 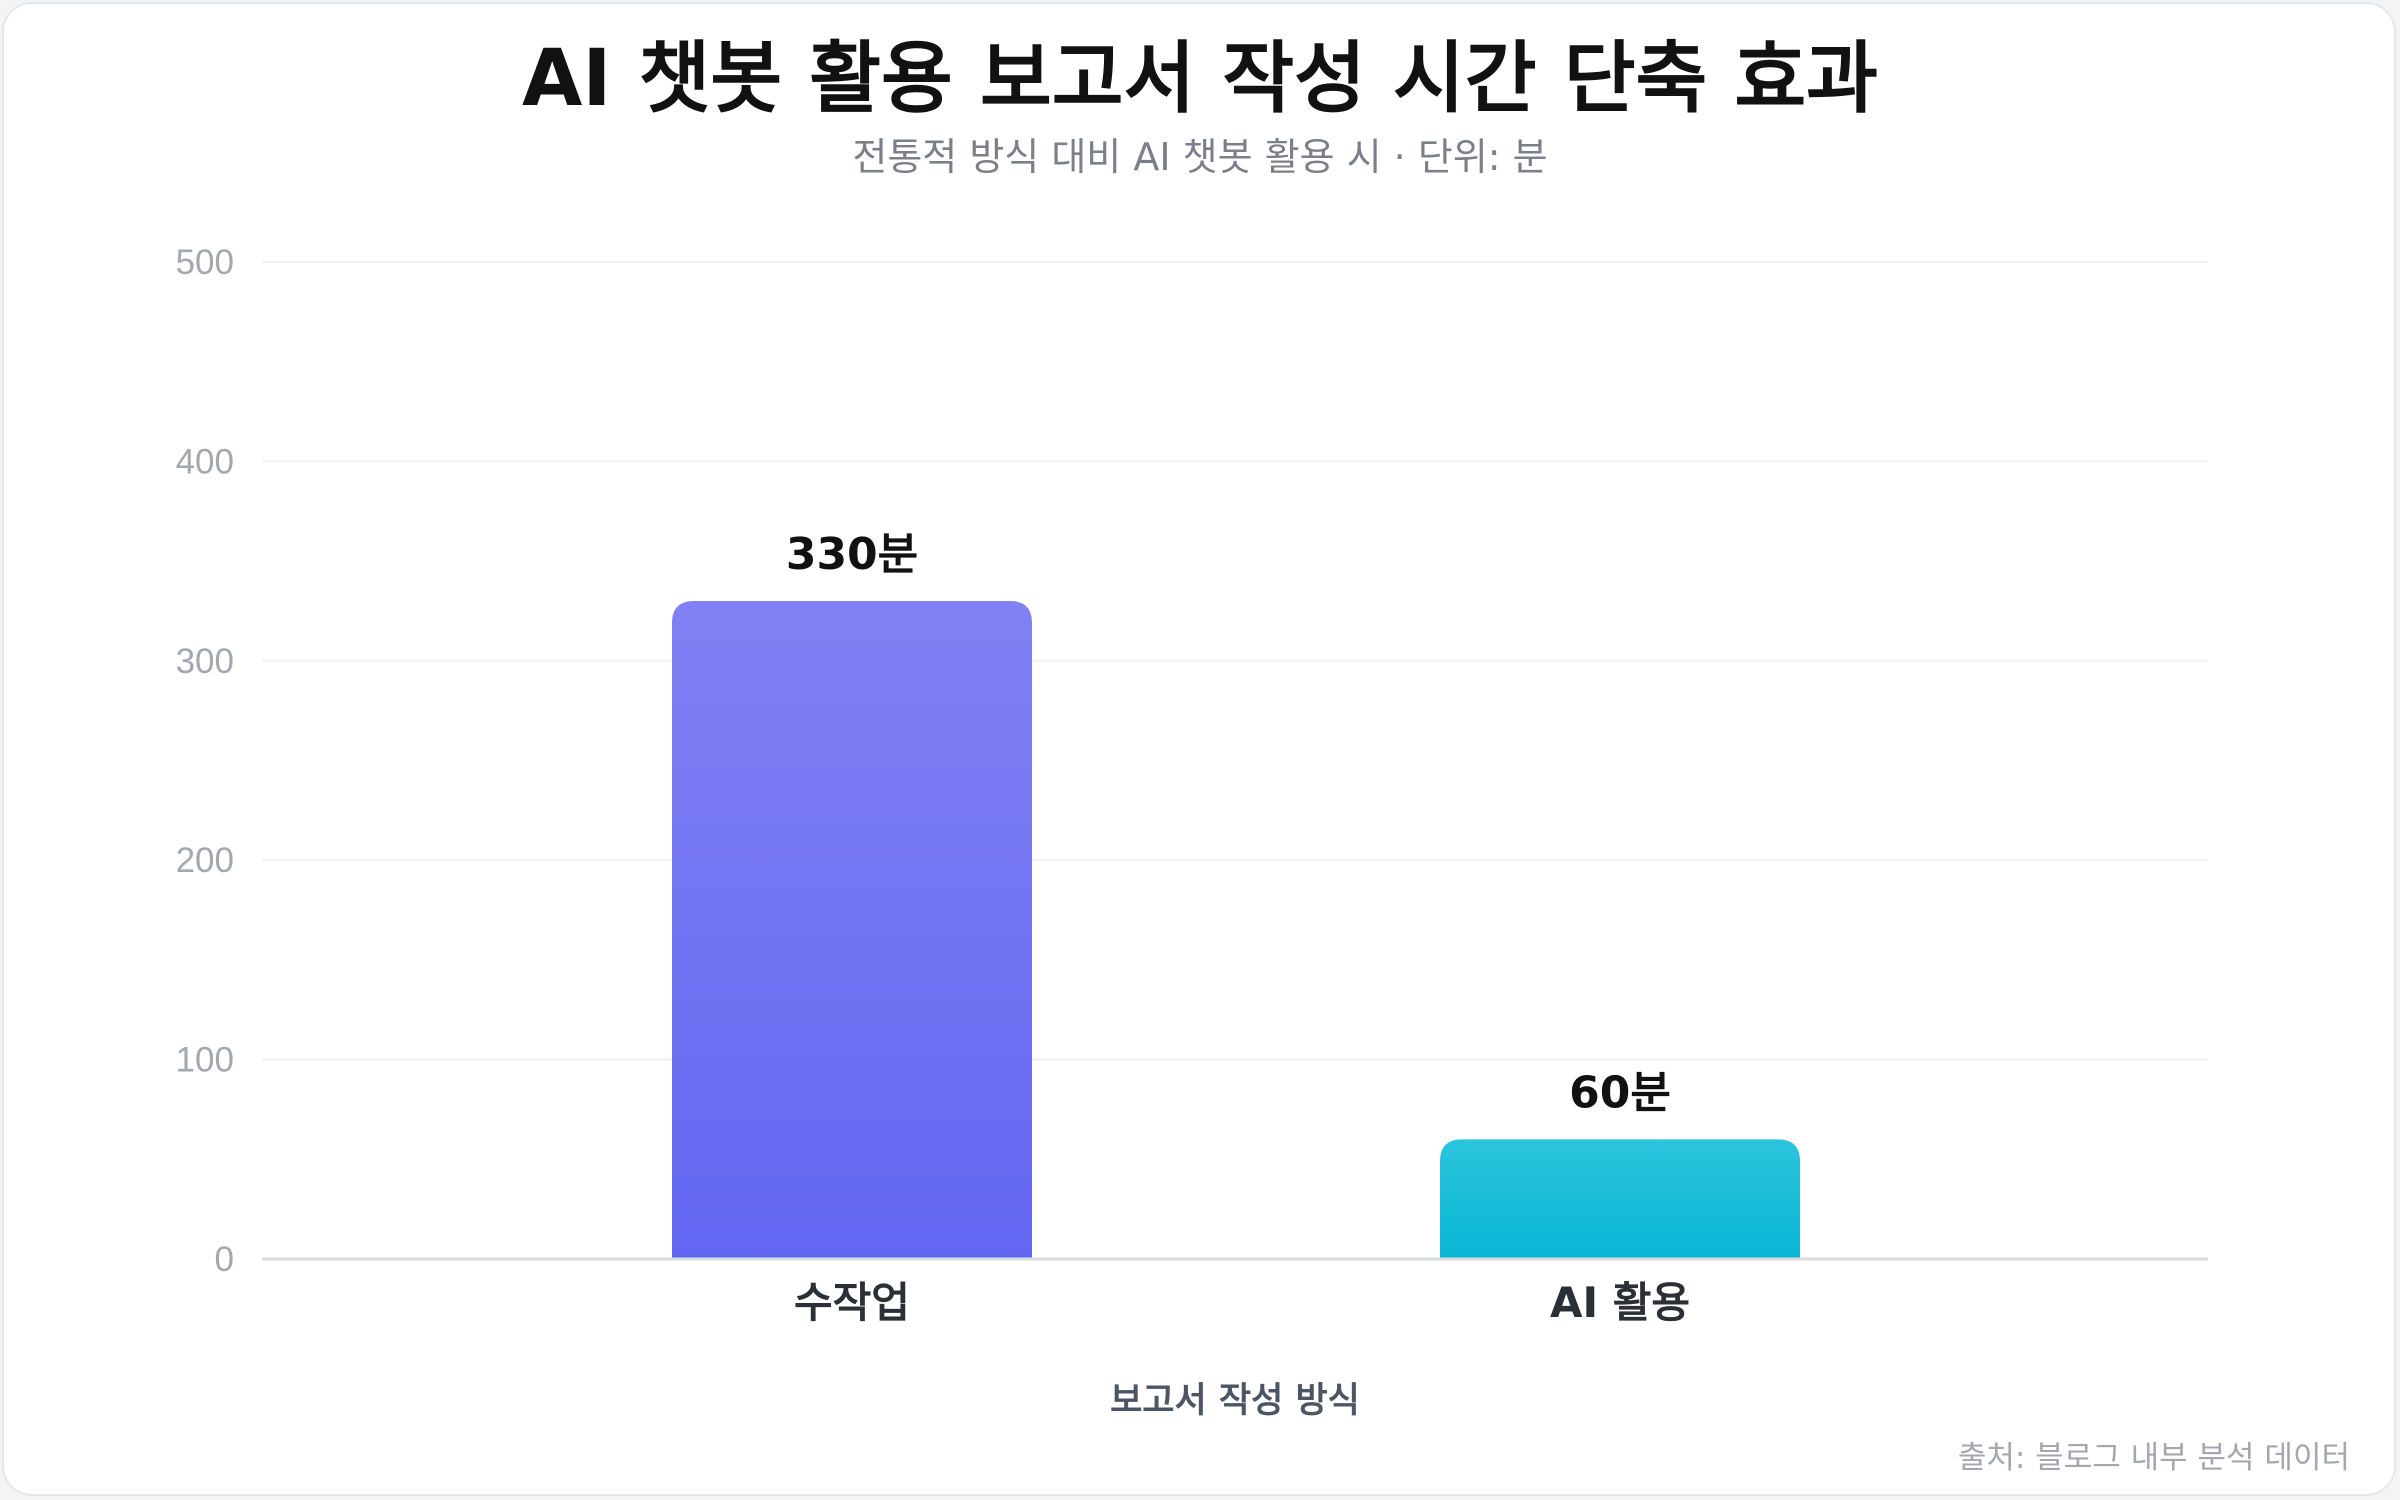 What do you see at coordinates (1235, 1401) in the screenshot?
I see `x-axis-title: 보고서 작성 방식` at bounding box center [1235, 1401].